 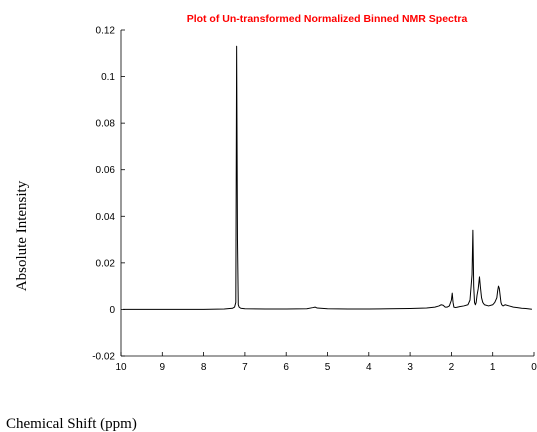 What do you see at coordinates (103, 357) in the screenshot?
I see `y-tick-label: -0.02` at bounding box center [103, 357].